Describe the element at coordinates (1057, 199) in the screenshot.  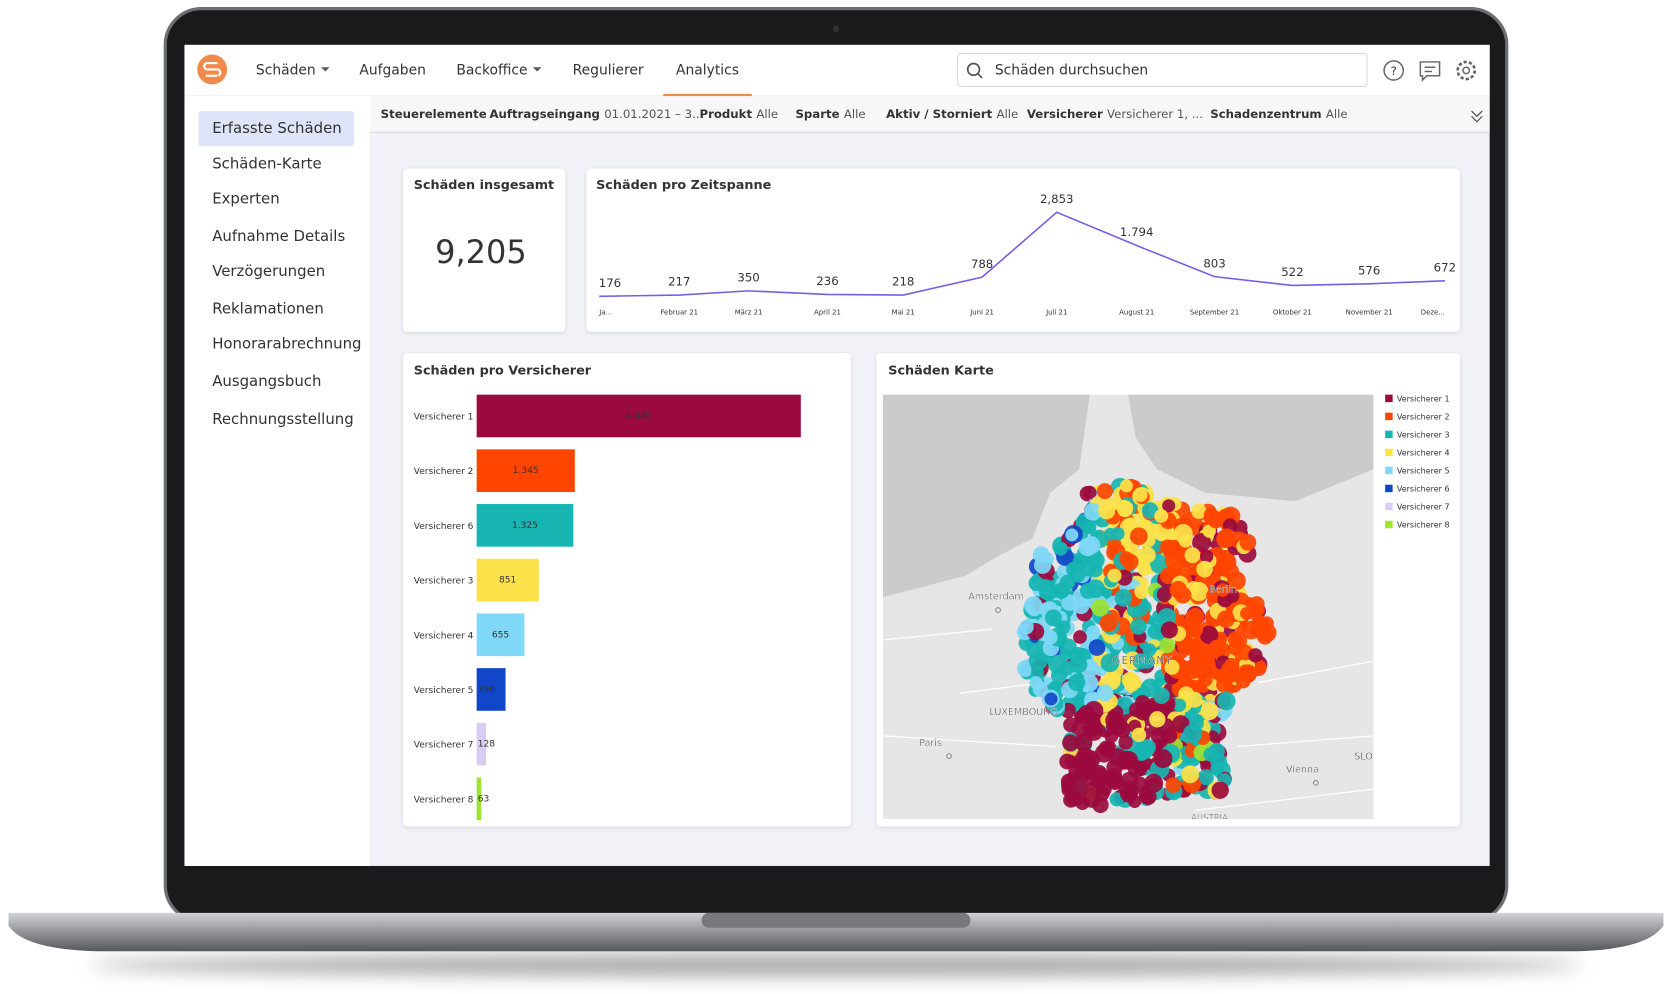
I see `data-label: 2,853` at that location.